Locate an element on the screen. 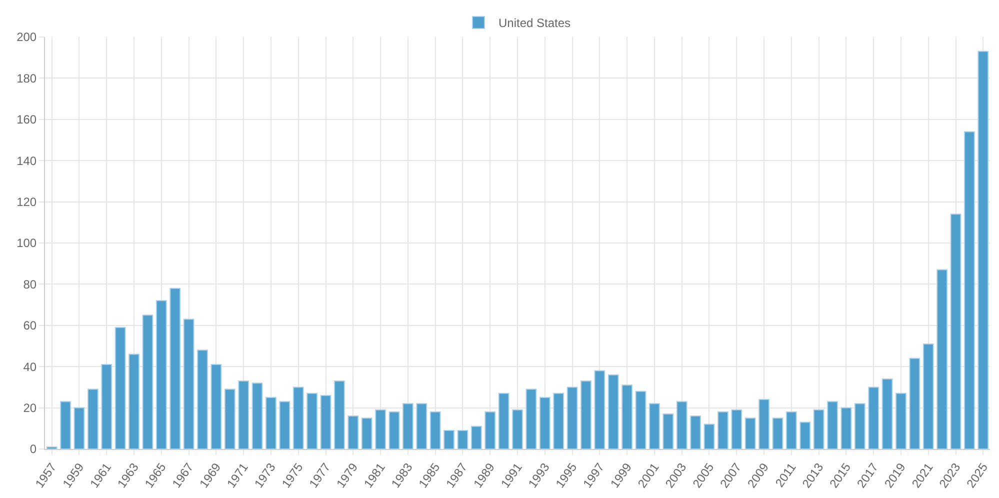 This screenshot has height=498, width=999. y-tick-label: 180 is located at coordinates (26, 78).